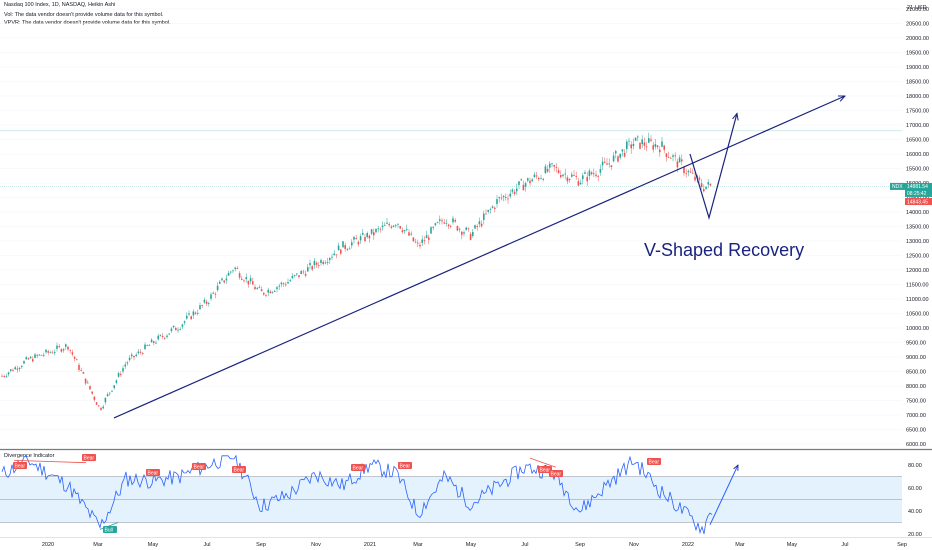  What do you see at coordinates (918, 202) in the screenshot?
I see `ha-price-tag` at bounding box center [918, 202].